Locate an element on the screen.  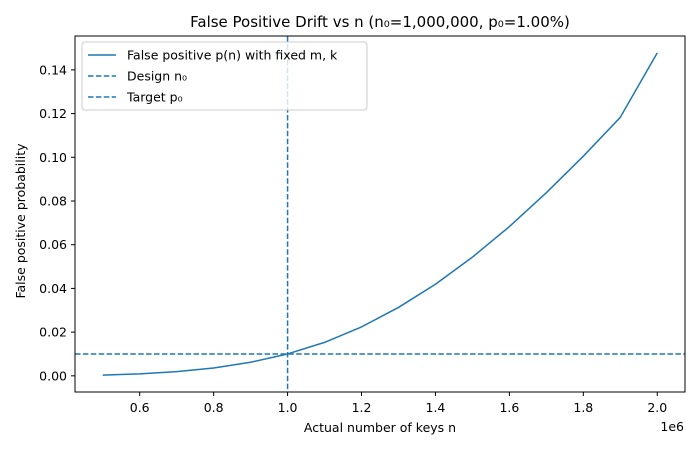
y-axis-ticks: 0.00 0.02 0.04 0.06 0.08 0.10 0.12 0.14 is located at coordinates (57, 222).